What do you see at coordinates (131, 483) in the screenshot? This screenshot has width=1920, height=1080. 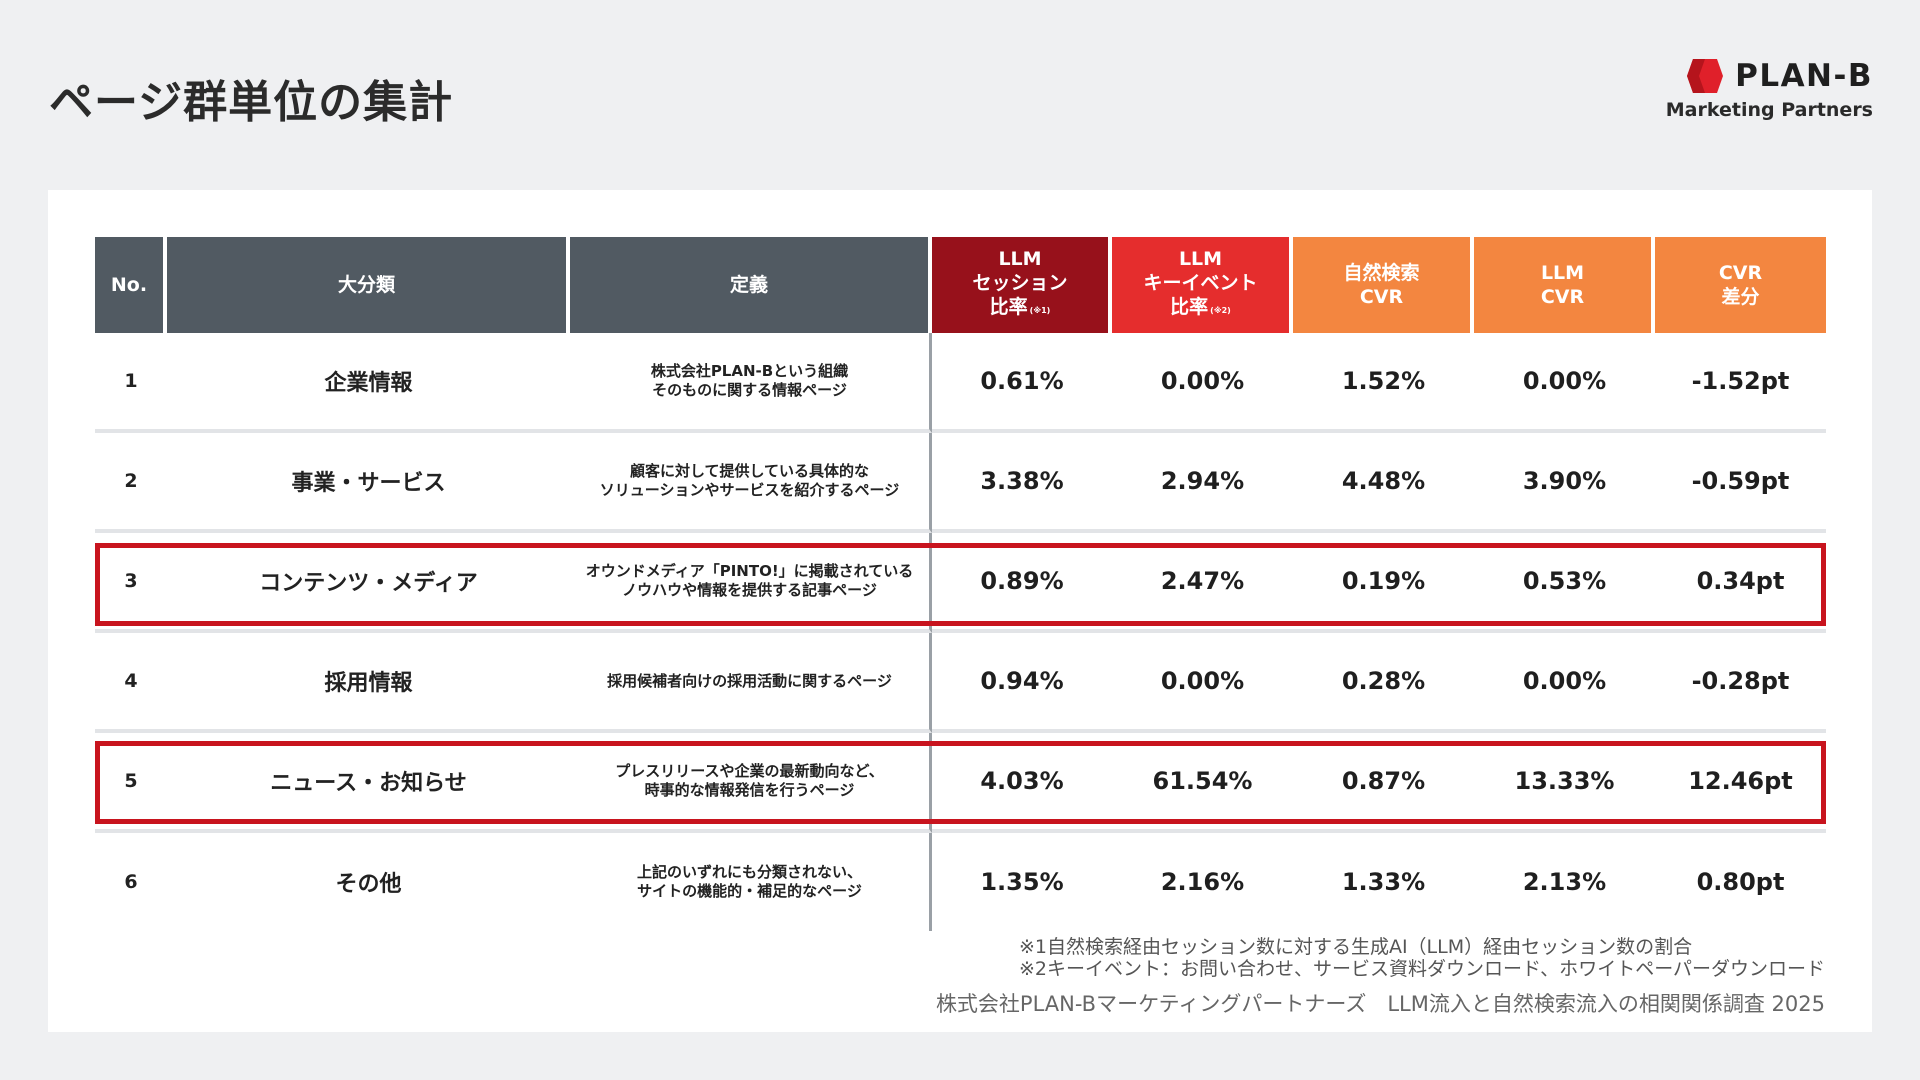 I see `row-no: 2` at bounding box center [131, 483].